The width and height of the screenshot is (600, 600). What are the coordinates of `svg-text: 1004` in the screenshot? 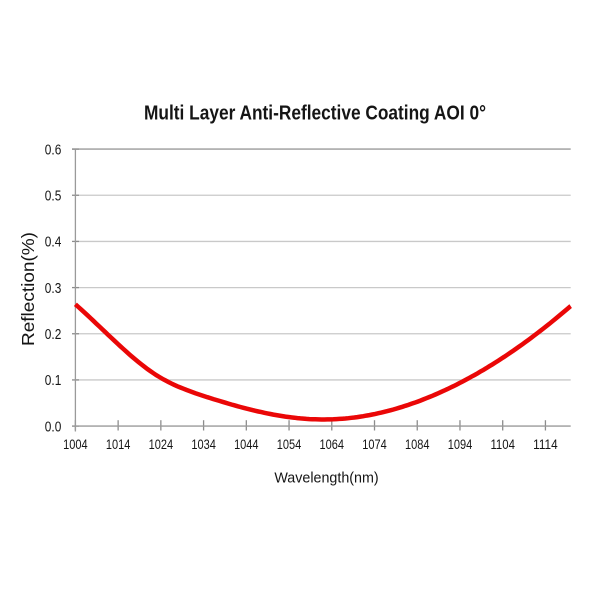 It's located at (75, 444).